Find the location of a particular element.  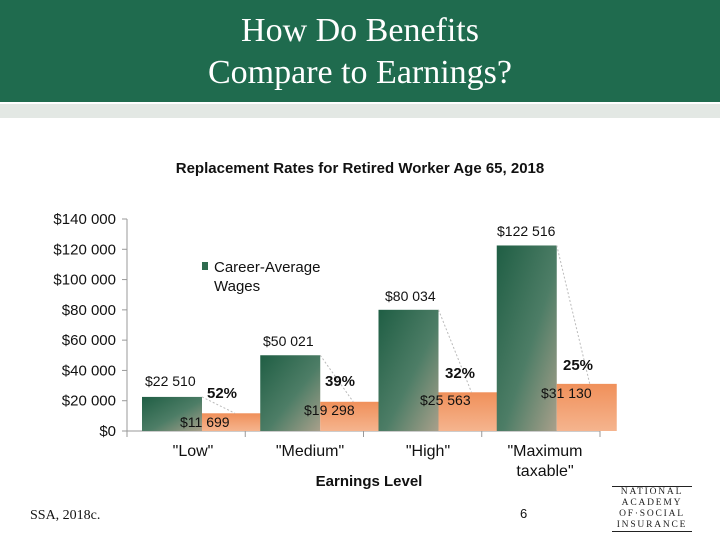

wages-value-label: $22 510 is located at coordinates (170, 381).